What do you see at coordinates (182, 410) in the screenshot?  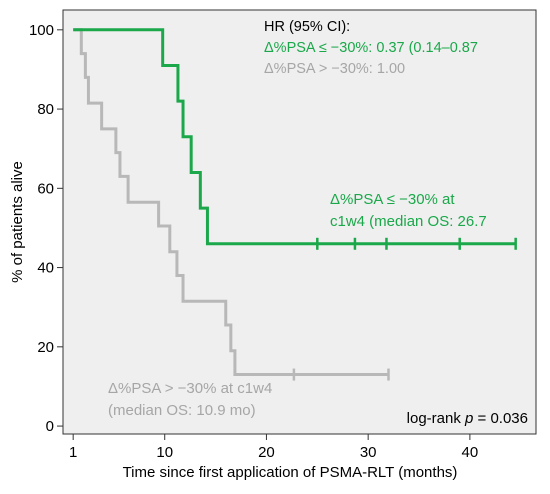 I see `annotation-gray-line2: (median OS: 10.9 mo)` at bounding box center [182, 410].